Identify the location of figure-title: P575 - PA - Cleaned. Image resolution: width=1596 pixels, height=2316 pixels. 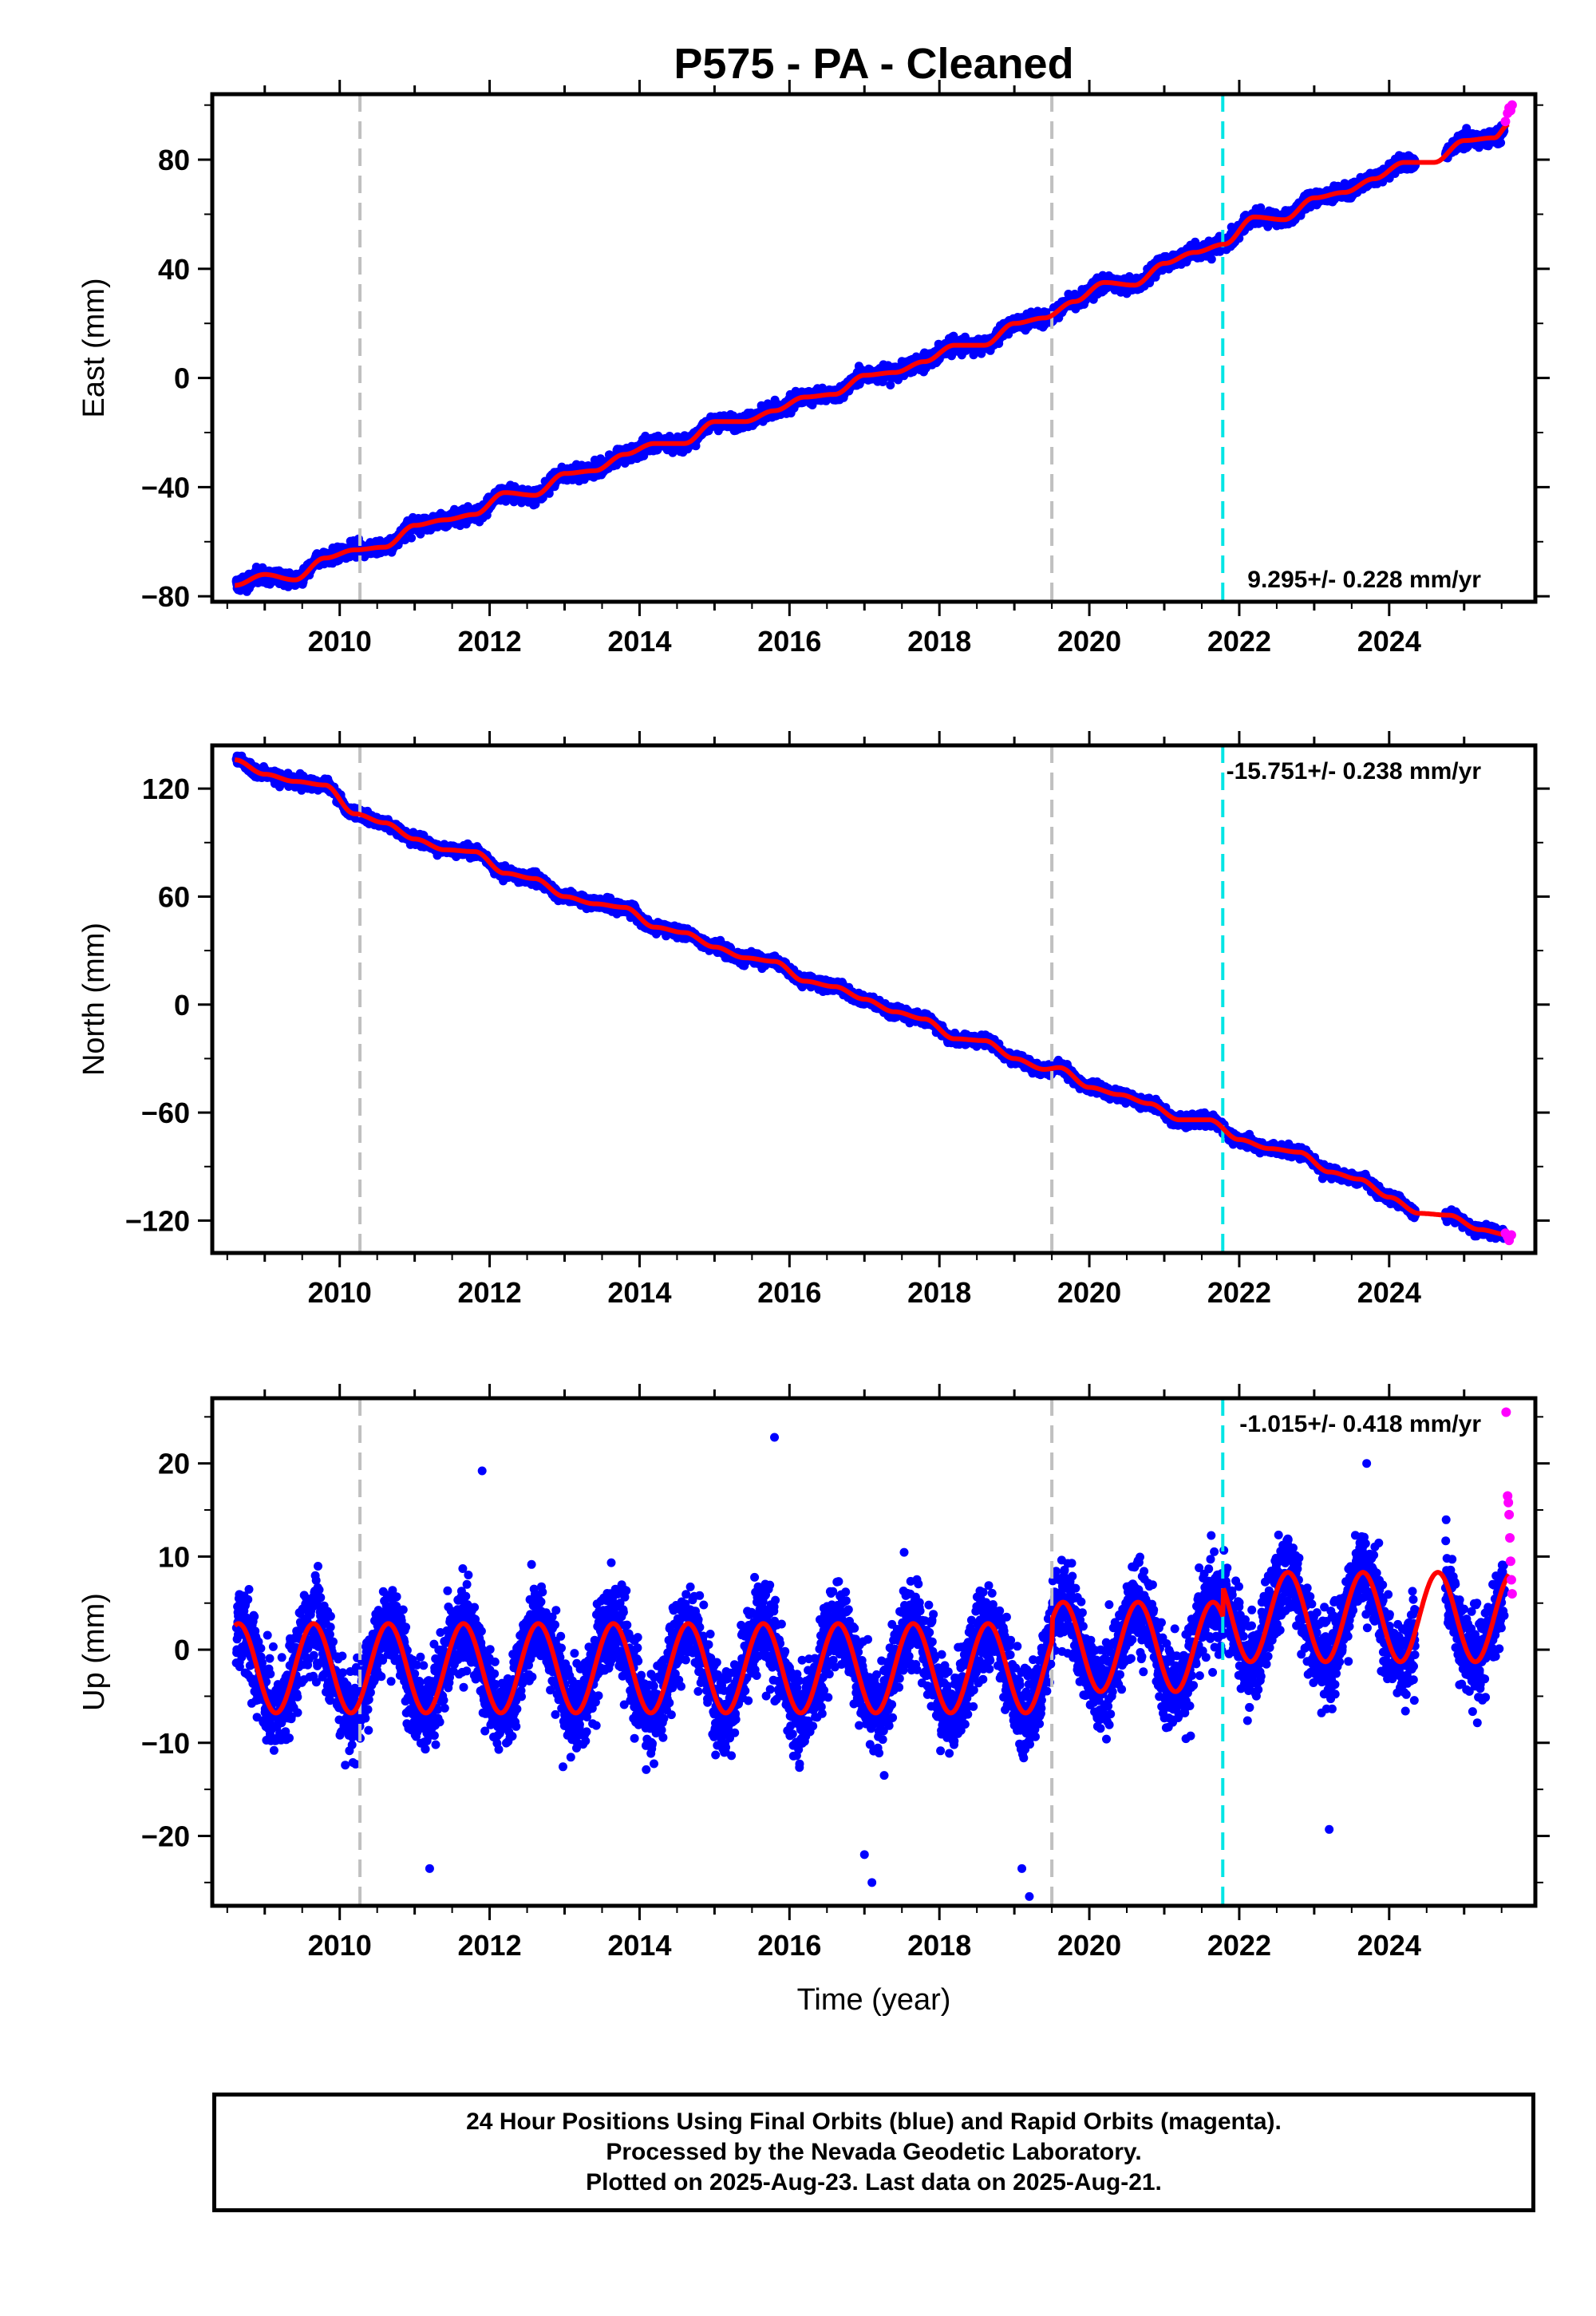
(873, 64).